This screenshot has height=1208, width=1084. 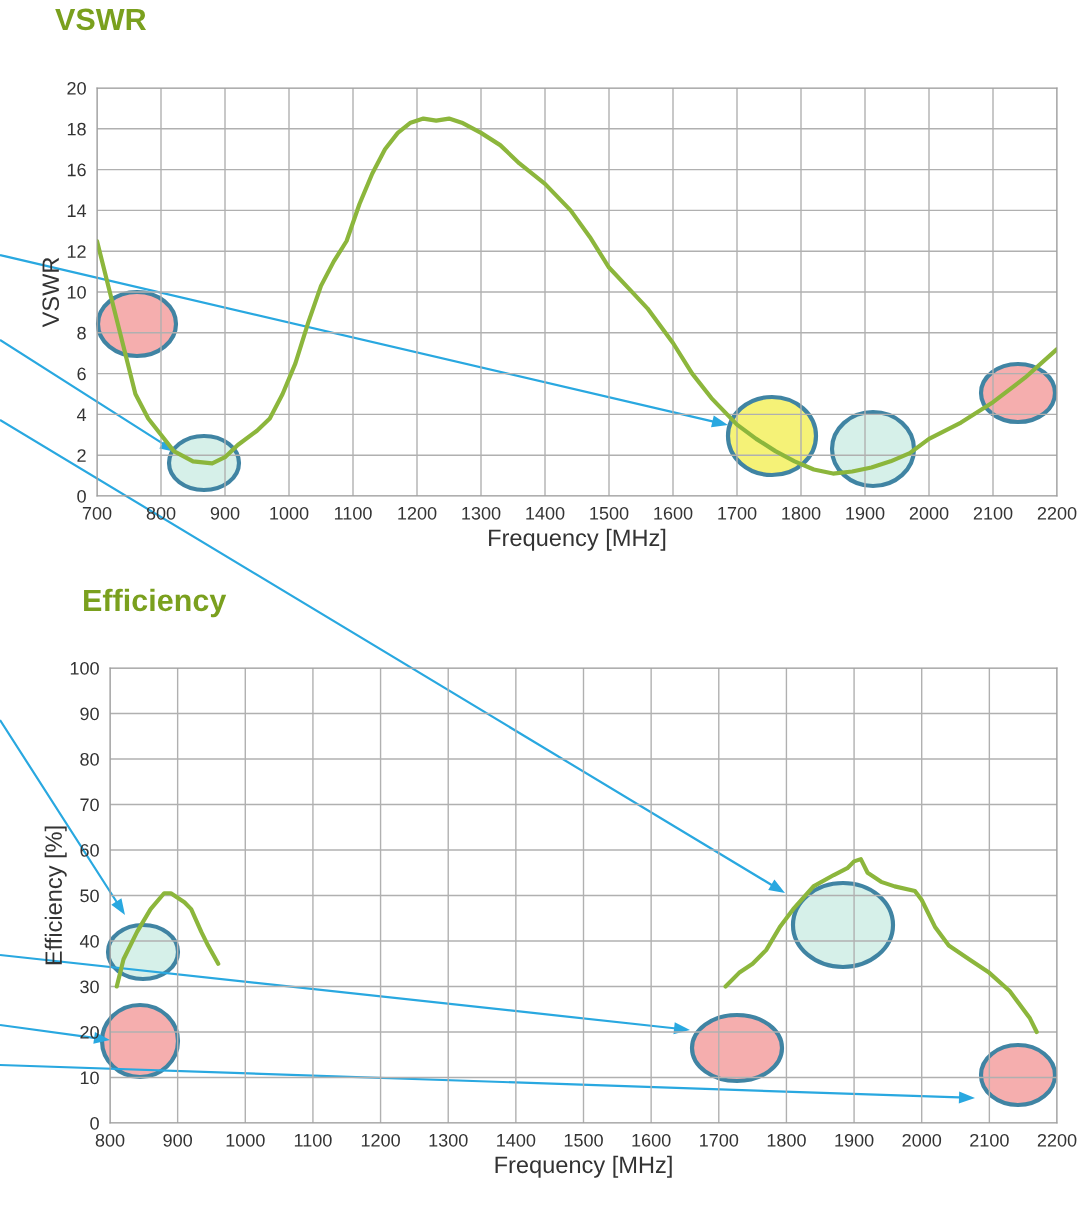 I want to click on y-tick-label: 90, so click(x=89, y=714).